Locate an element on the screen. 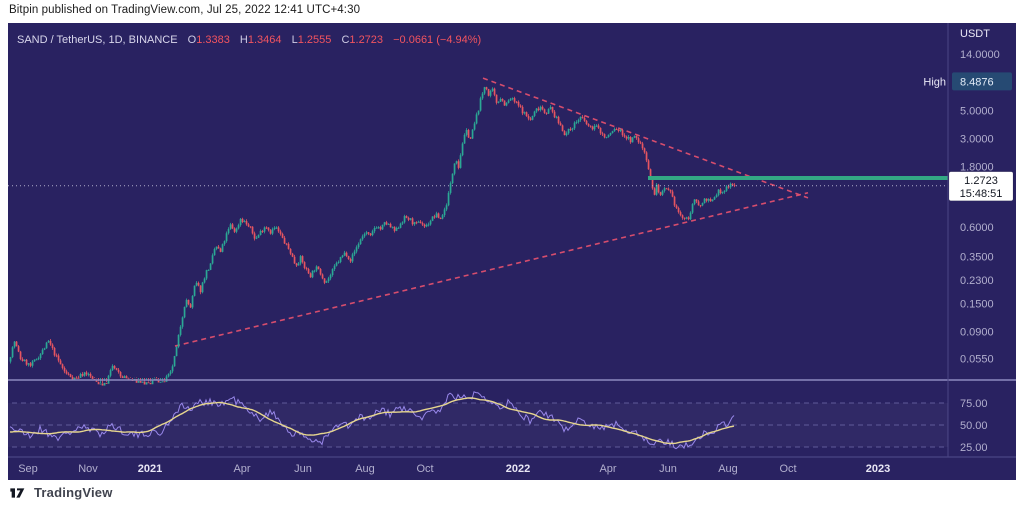 Image resolution: width=1024 pixels, height=506 pixels. svg-text: 3.0000 is located at coordinates (977, 140).